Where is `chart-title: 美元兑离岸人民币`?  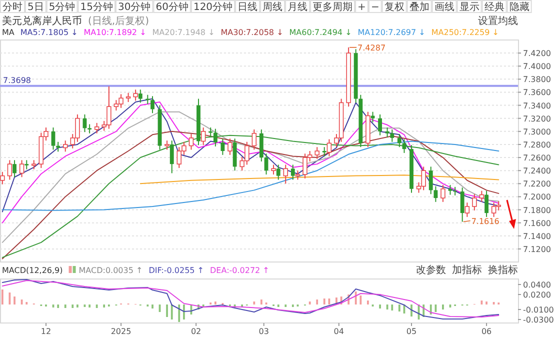 chart-title: 美元兑离岸人民币 is located at coordinates (42, 21).